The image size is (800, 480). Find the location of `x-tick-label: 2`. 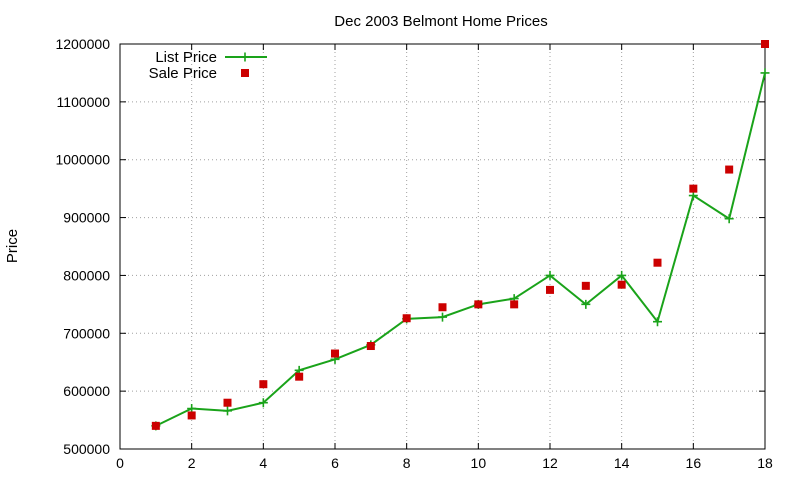

x-tick-label: 2 is located at coordinates (192, 463).